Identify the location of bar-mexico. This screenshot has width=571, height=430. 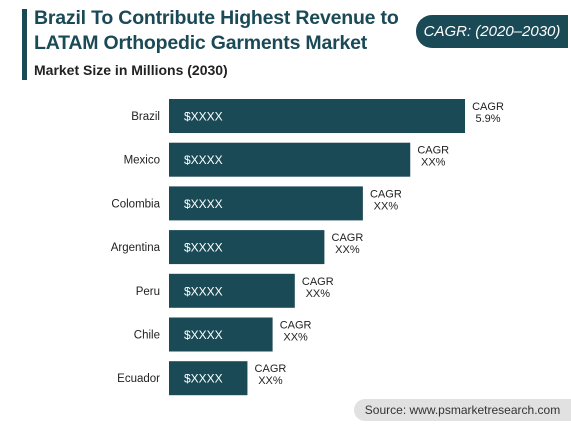
(290, 159).